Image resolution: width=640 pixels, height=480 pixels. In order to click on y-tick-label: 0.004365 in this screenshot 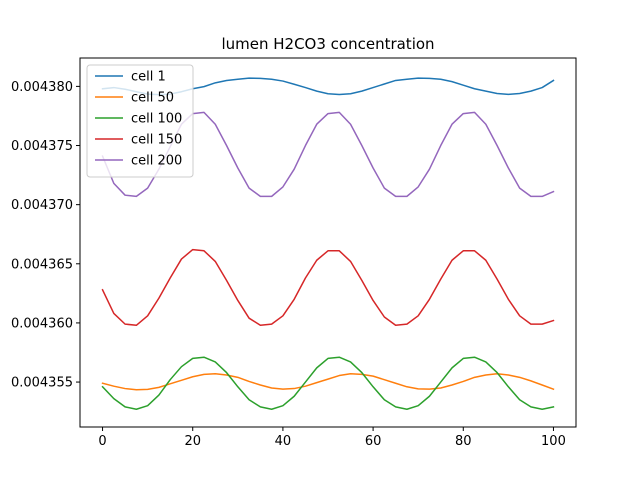, I will do `click(42, 264)`.